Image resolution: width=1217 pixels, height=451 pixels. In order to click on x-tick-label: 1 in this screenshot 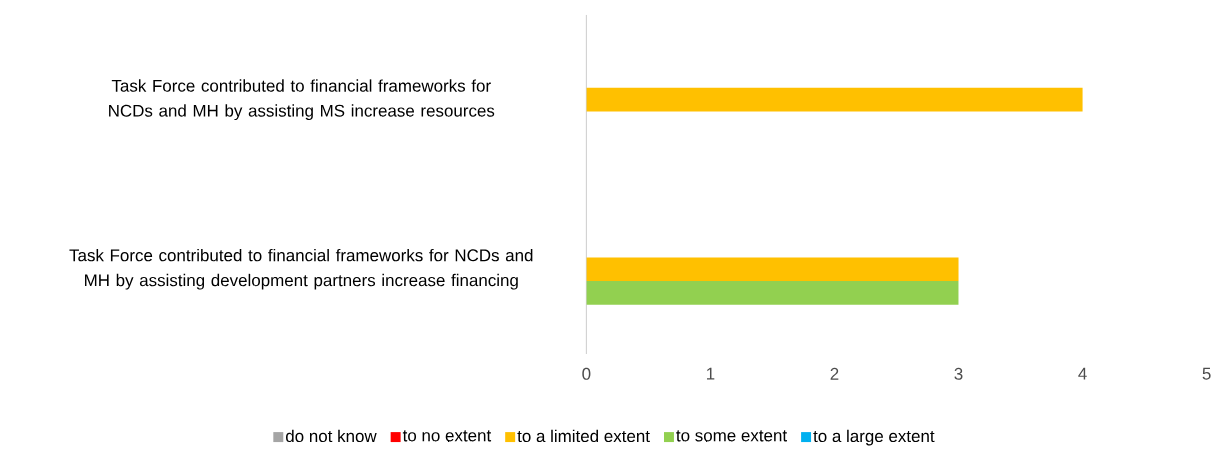, I will do `click(711, 373)`.